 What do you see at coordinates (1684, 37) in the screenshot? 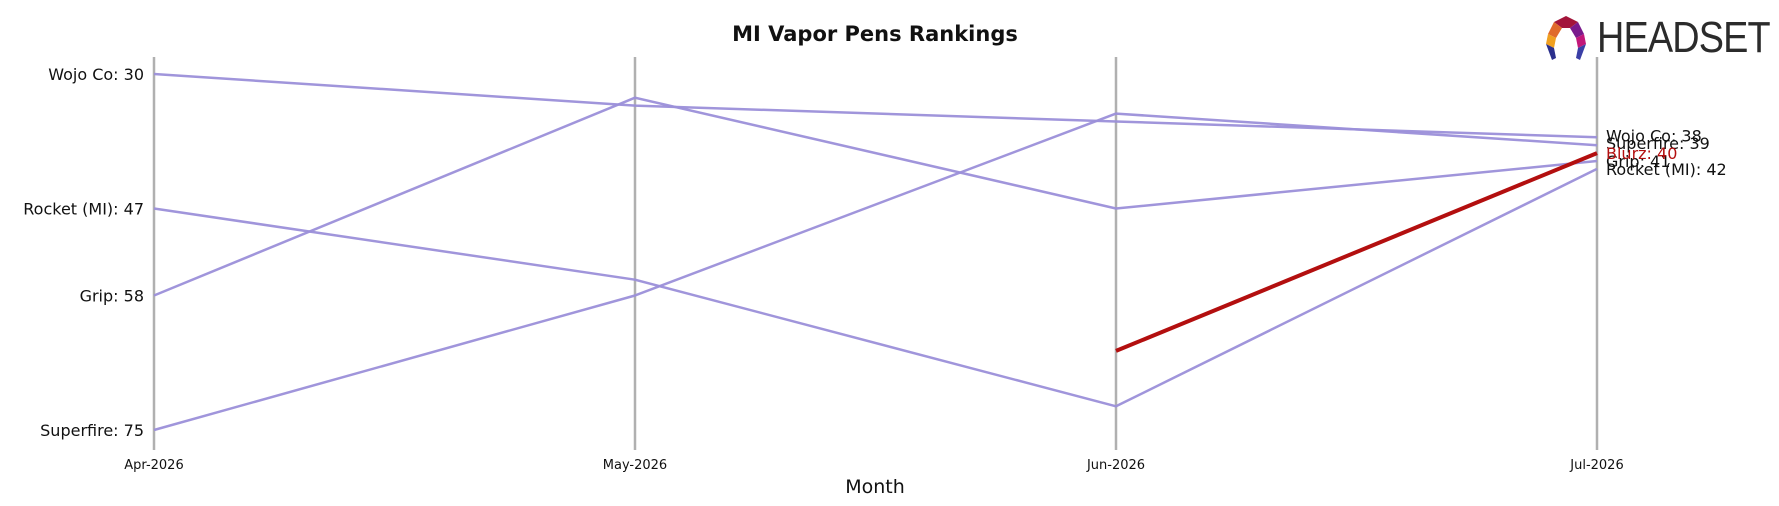
I see `logo-text: HEADSET` at bounding box center [1684, 37].